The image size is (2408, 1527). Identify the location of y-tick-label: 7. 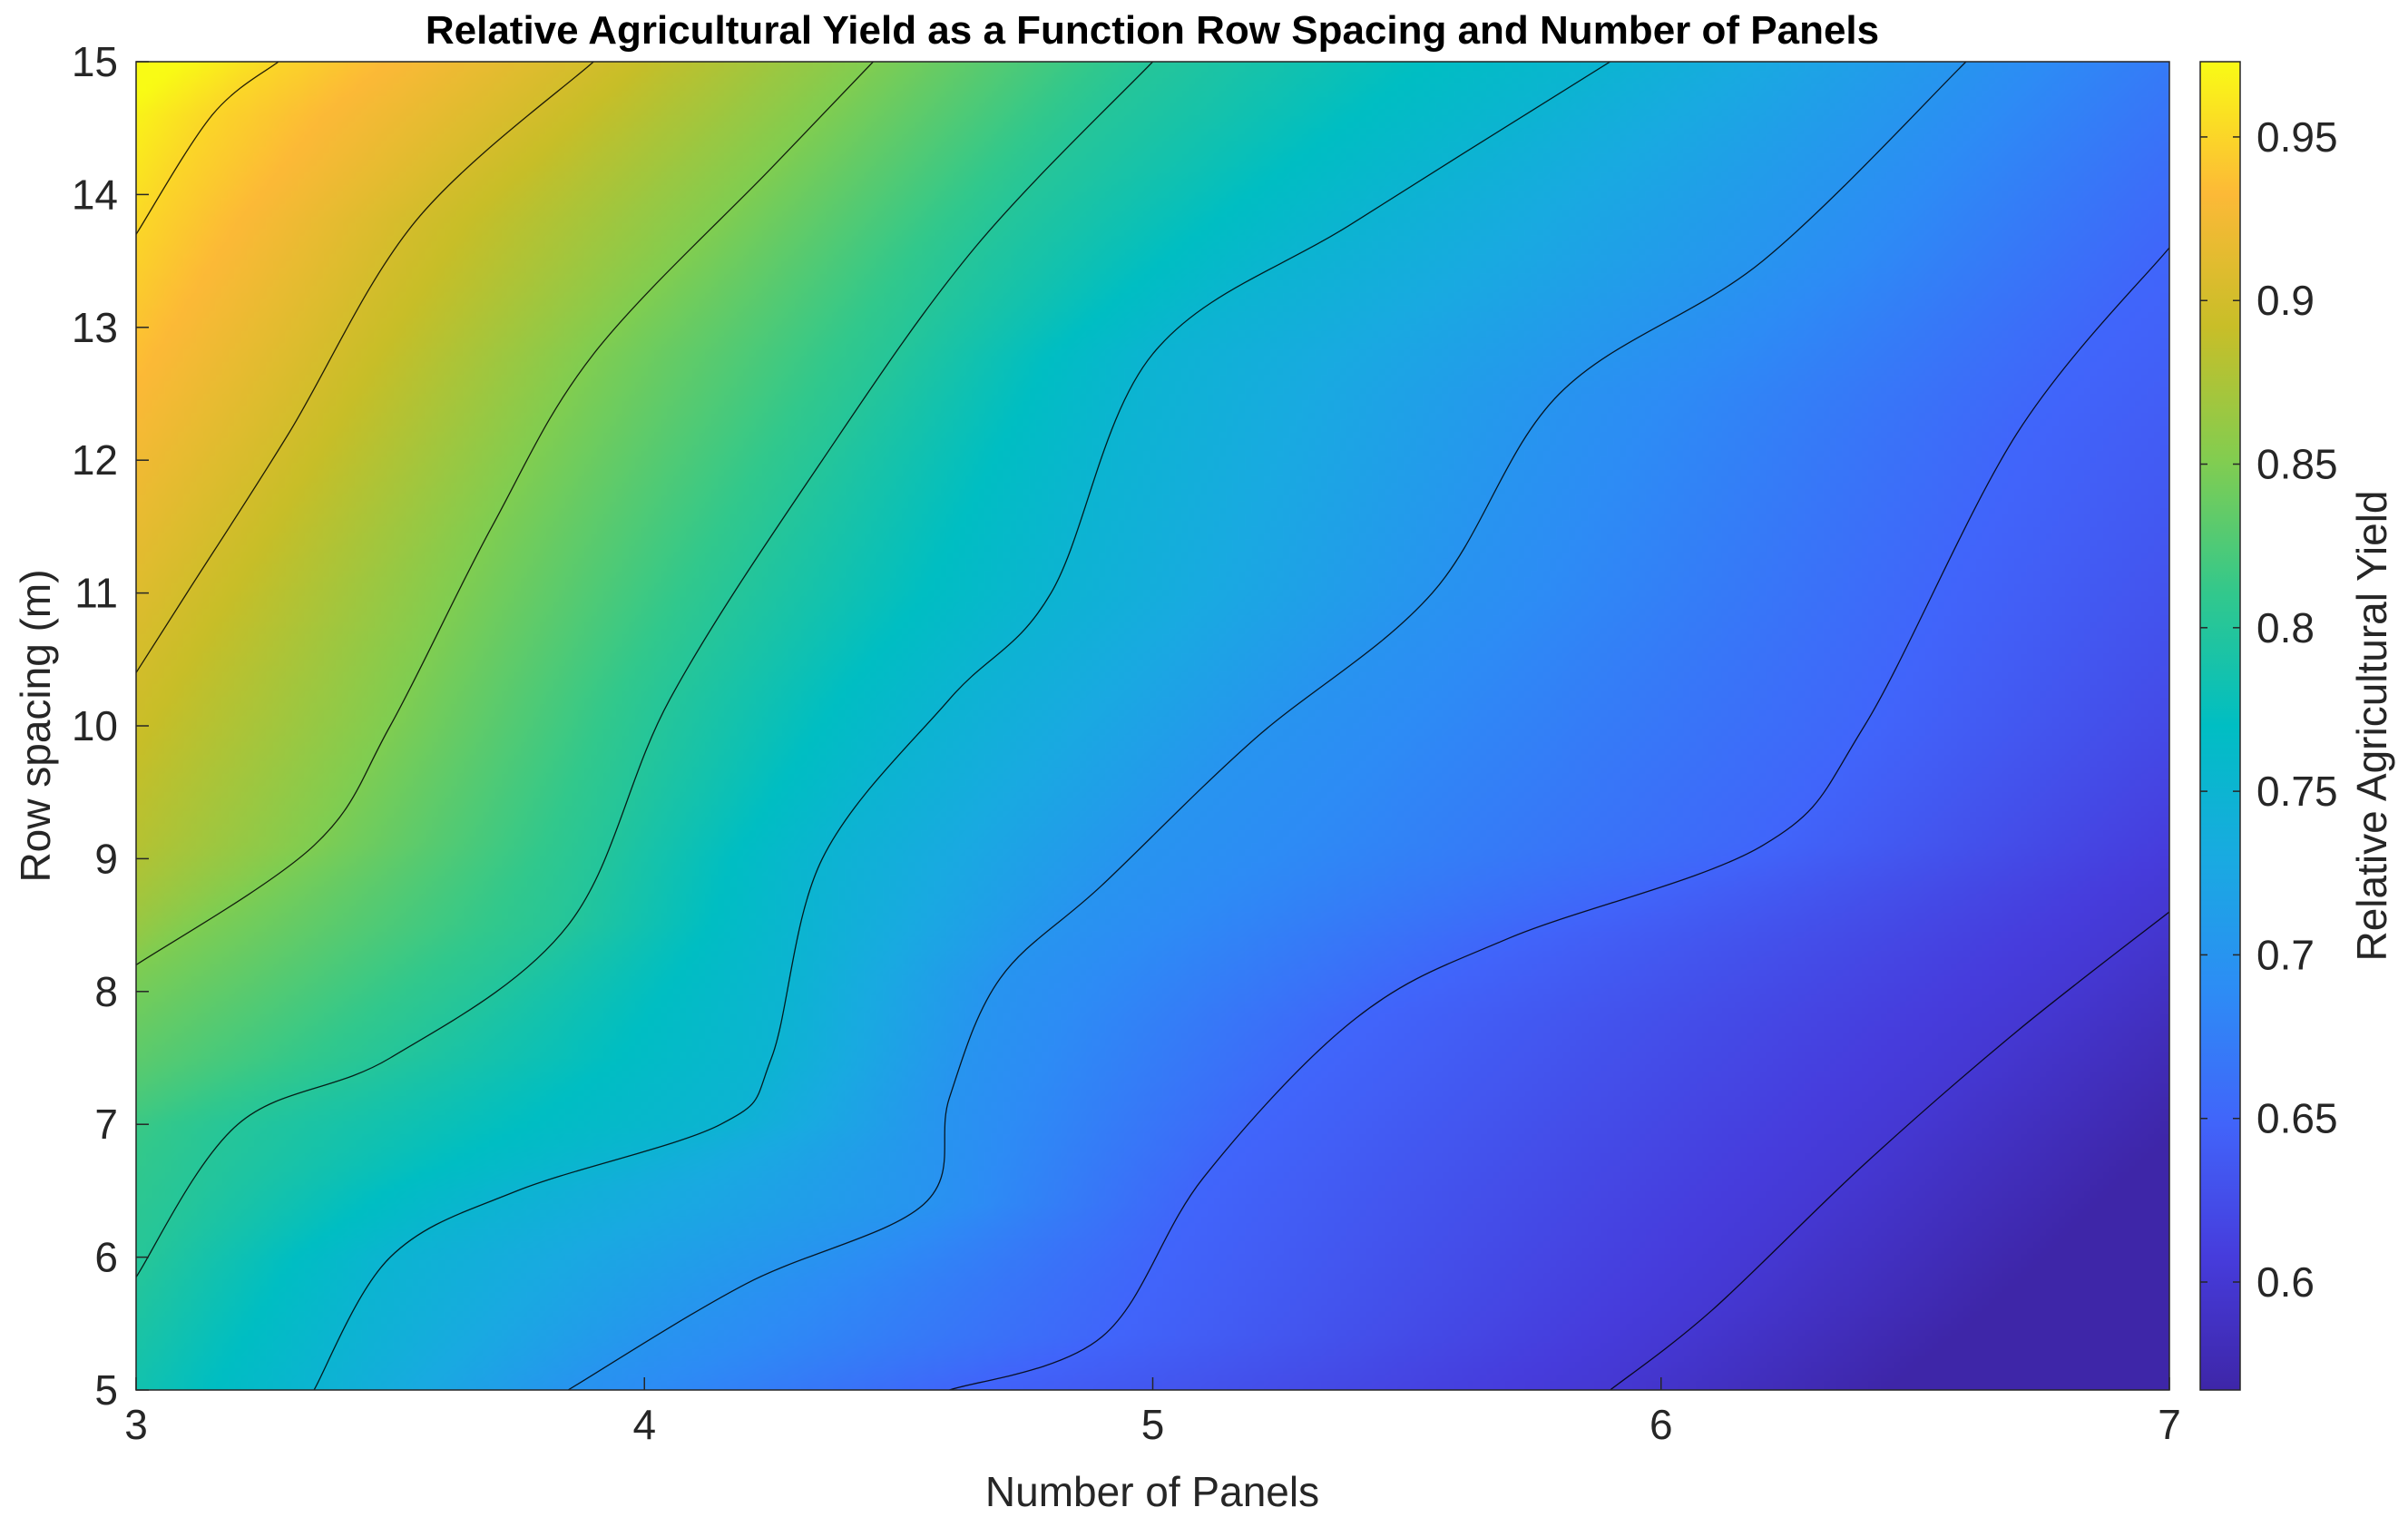
(106, 1124).